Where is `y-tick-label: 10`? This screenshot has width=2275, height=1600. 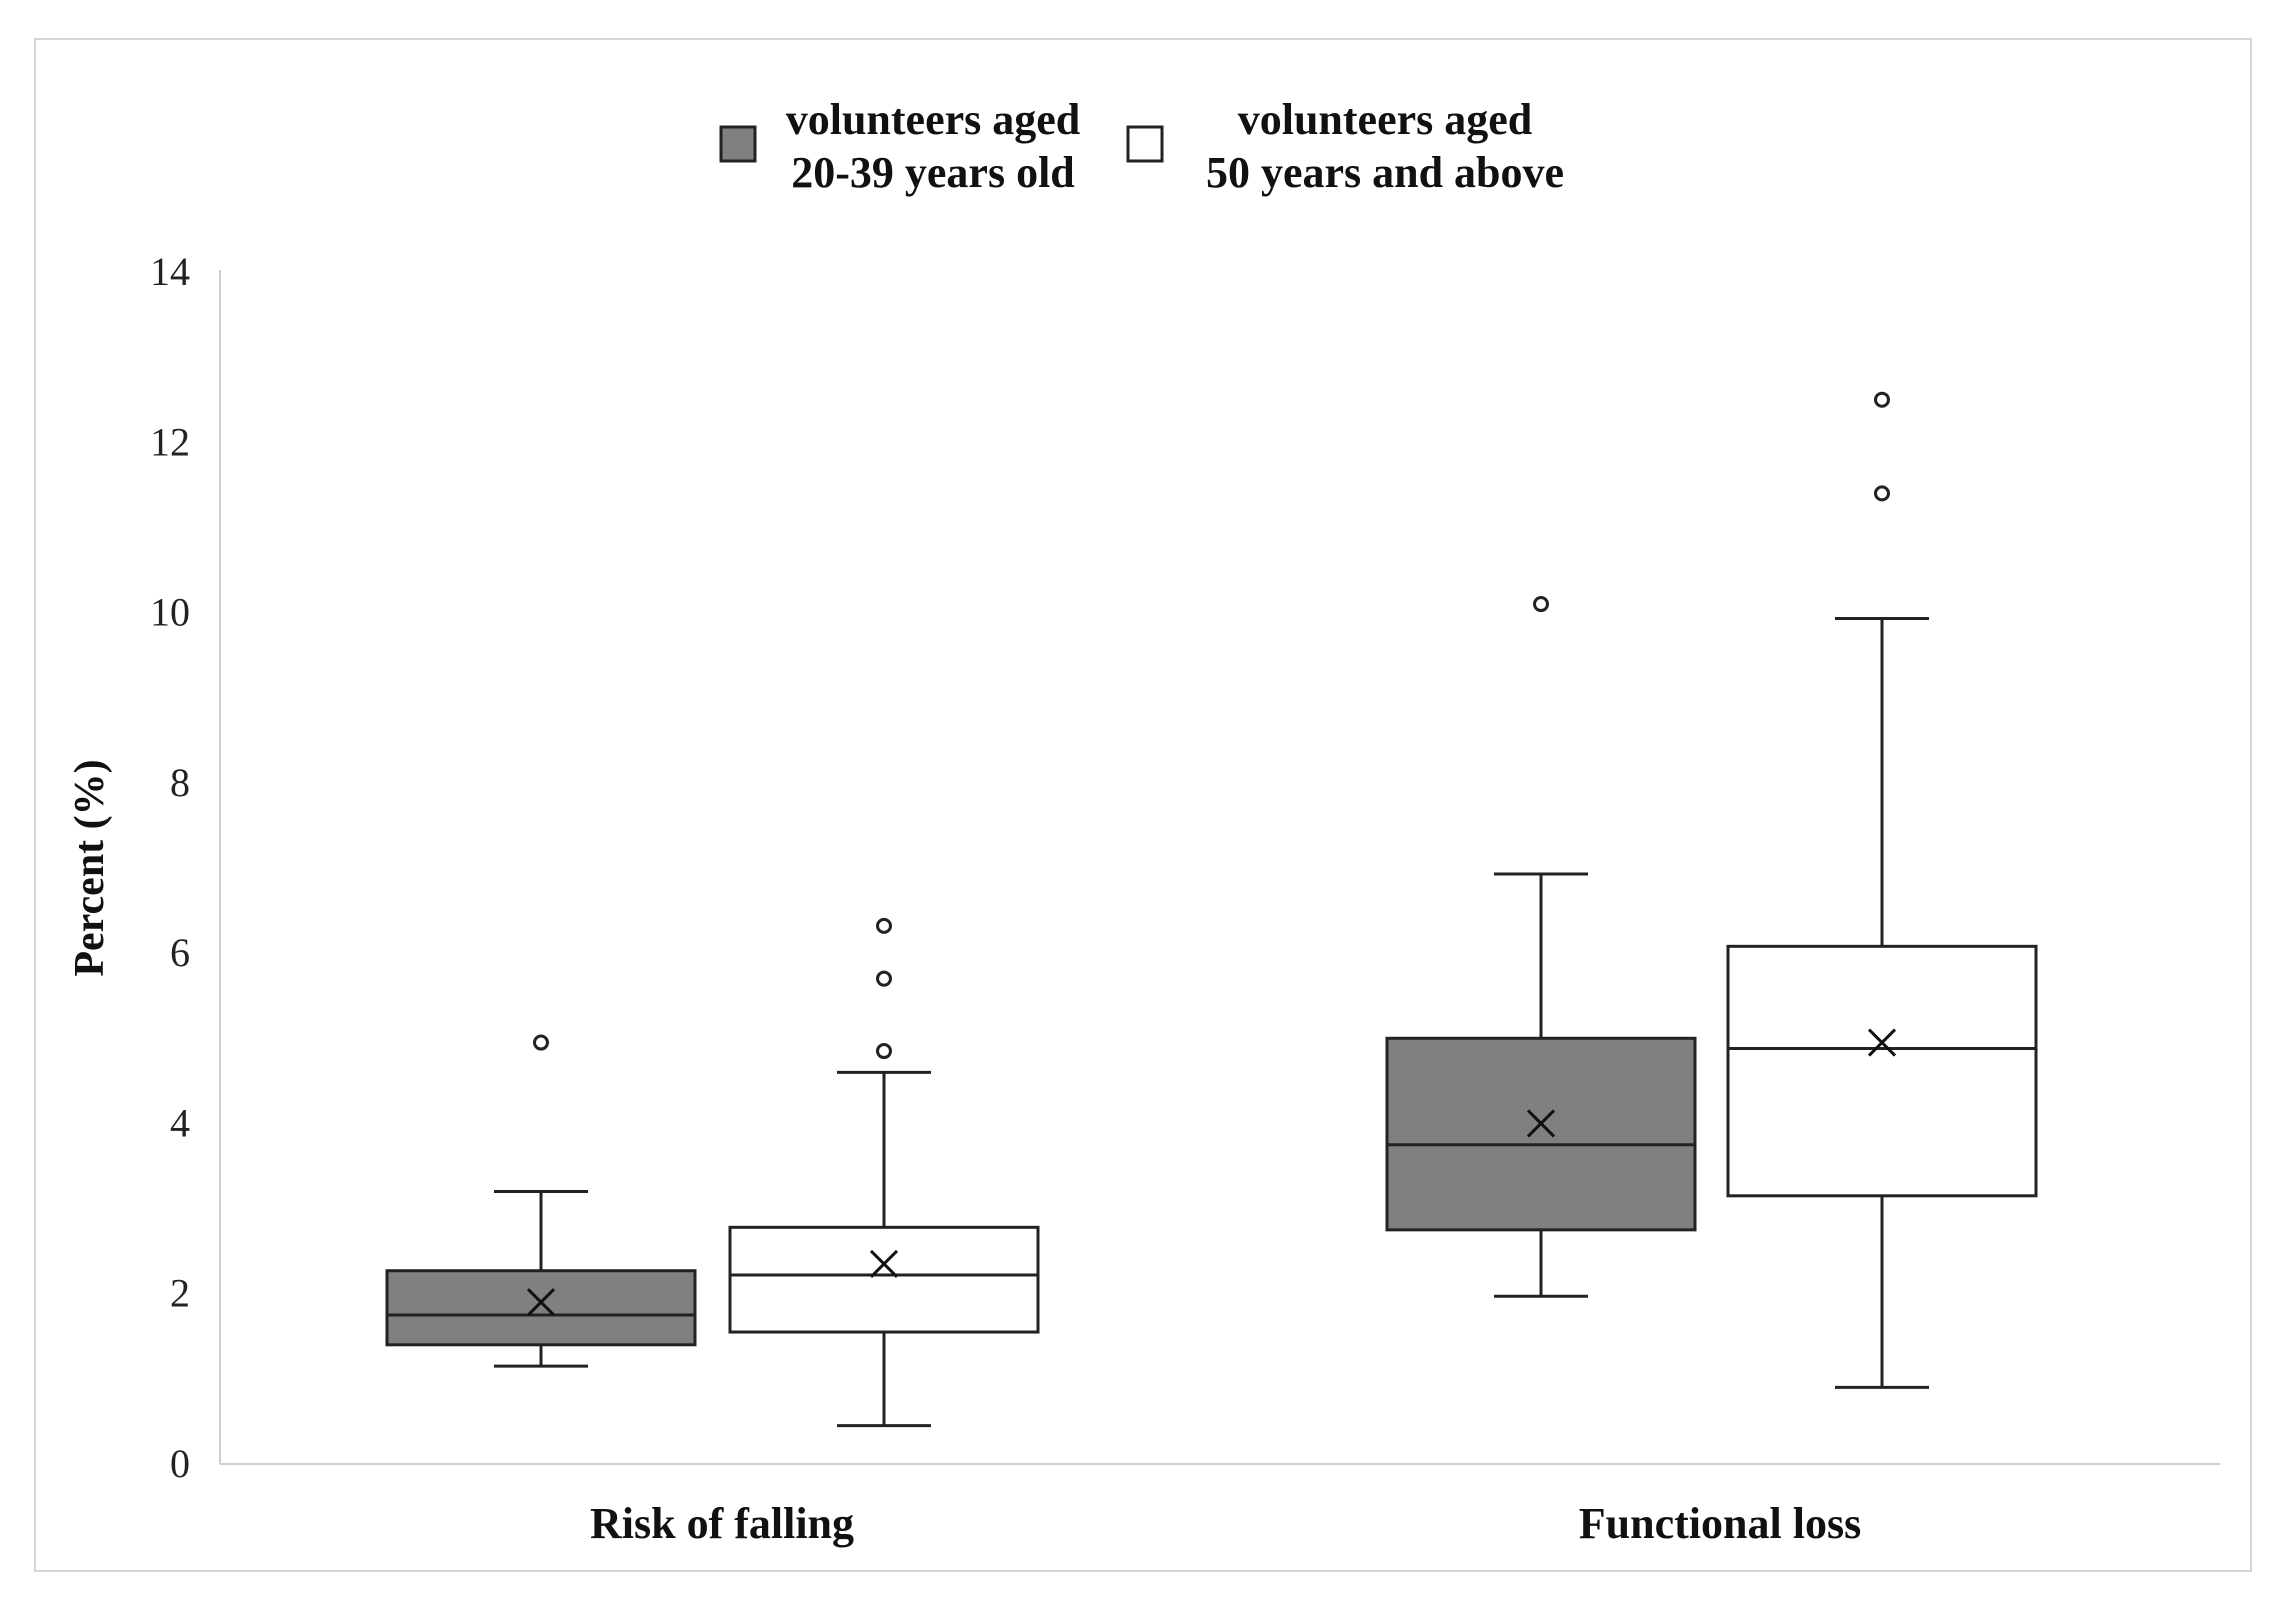 y-tick-label: 10 is located at coordinates (170, 612).